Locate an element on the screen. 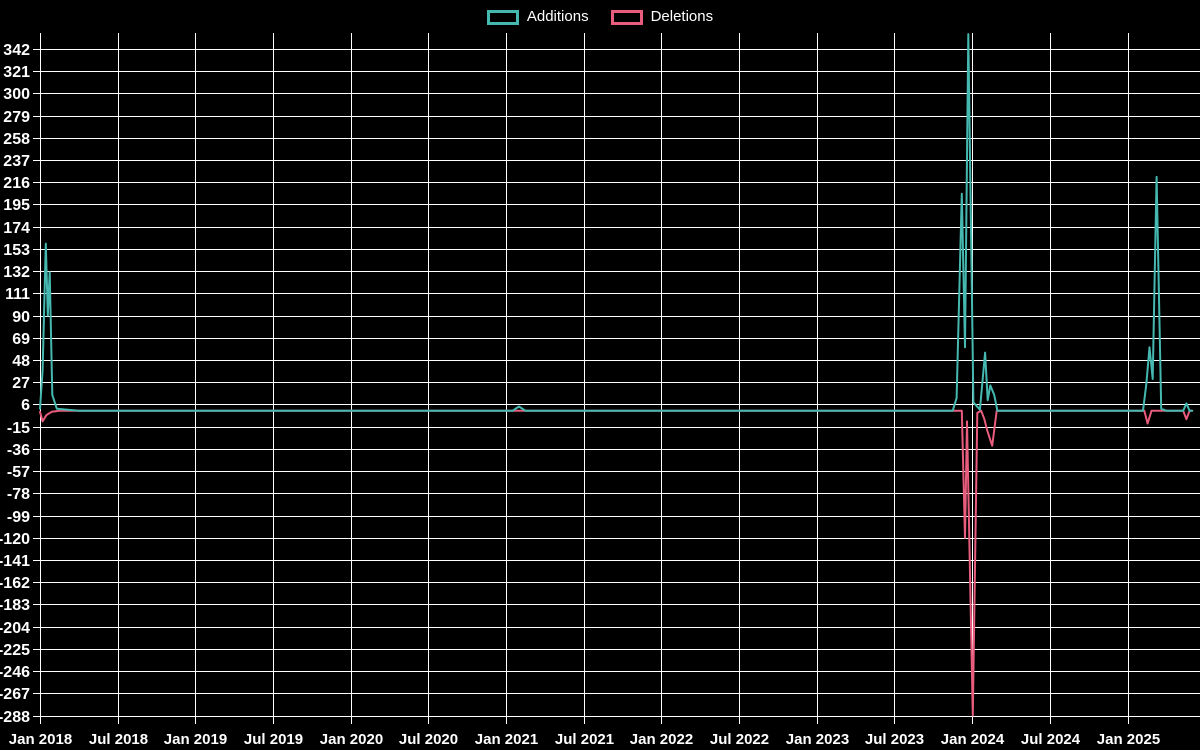  x-tick-label: Jan 2025 is located at coordinates (1128, 739).